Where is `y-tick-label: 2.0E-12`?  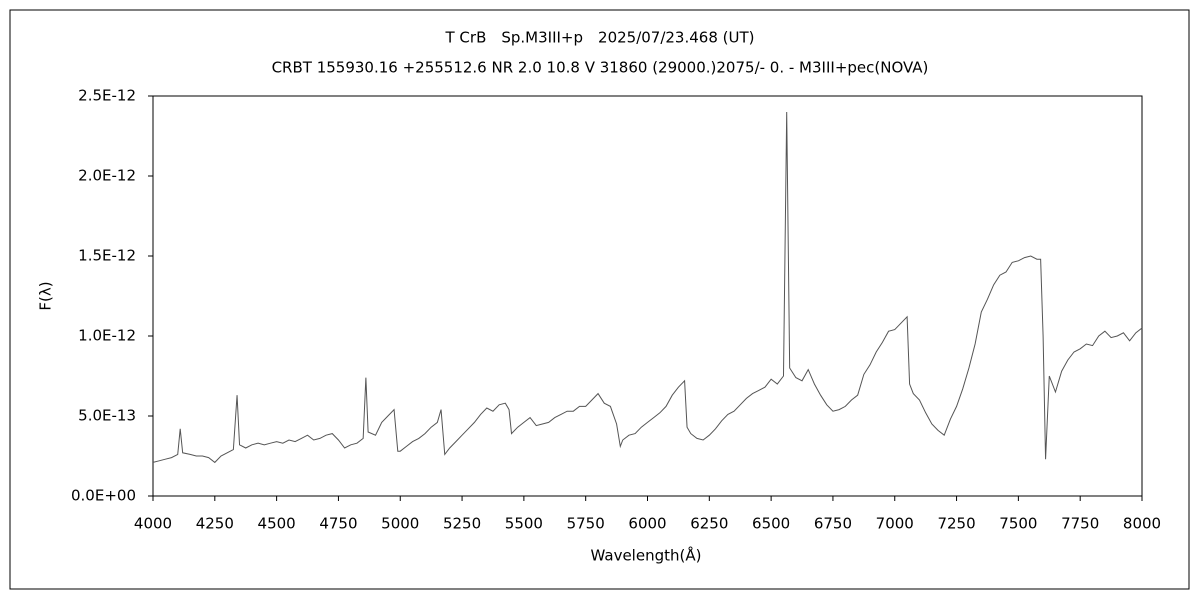
y-tick-label: 2.0E-12 is located at coordinates (107, 176).